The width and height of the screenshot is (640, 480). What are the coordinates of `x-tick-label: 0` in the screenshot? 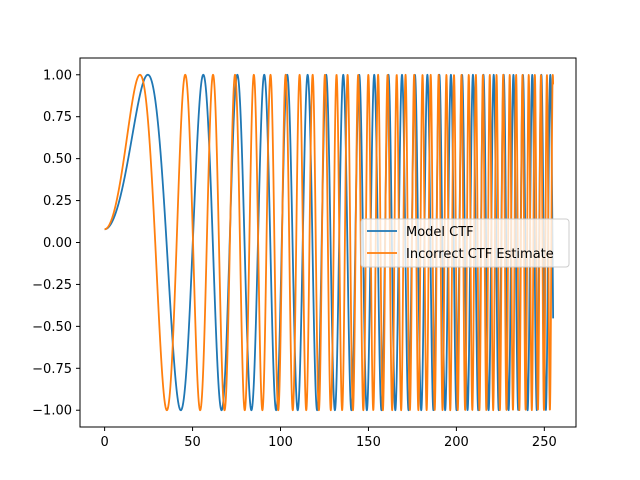 It's located at (104, 442).